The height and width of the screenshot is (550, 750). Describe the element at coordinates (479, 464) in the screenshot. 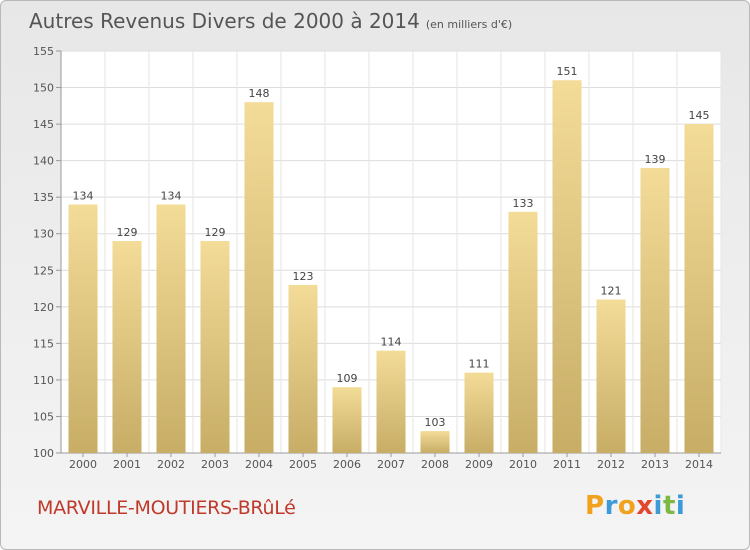

I see `x-tick-label-2009: 2009` at that location.